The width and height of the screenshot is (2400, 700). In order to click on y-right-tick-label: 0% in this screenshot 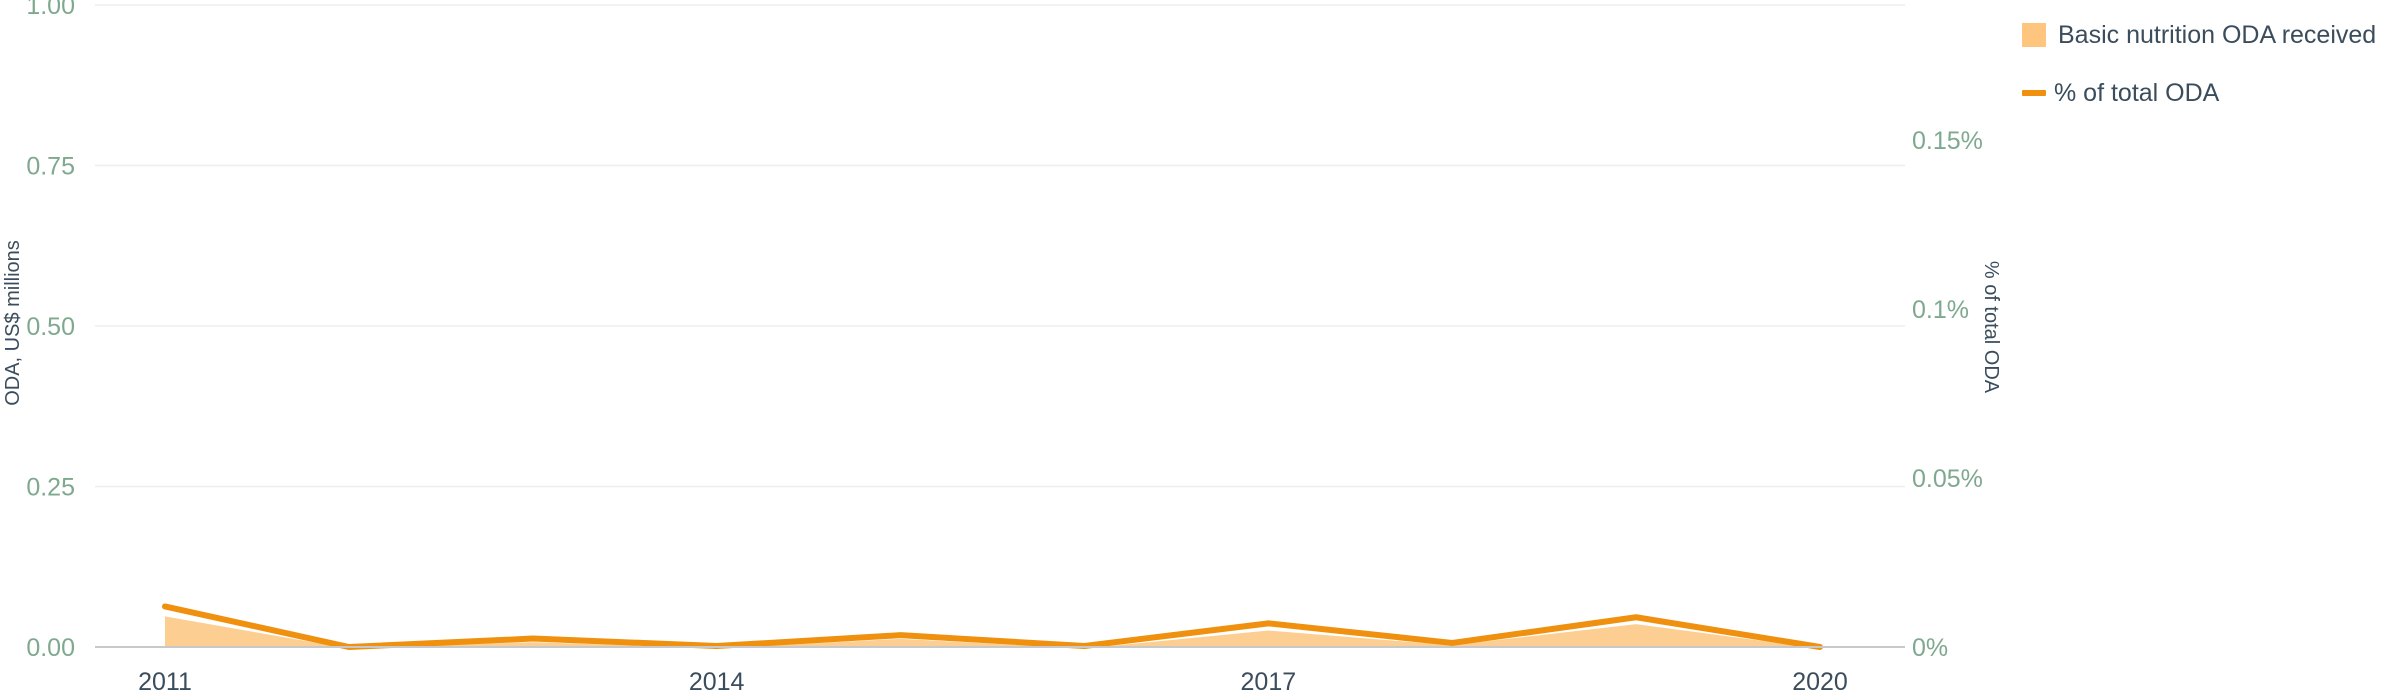, I will do `click(1930, 648)`.